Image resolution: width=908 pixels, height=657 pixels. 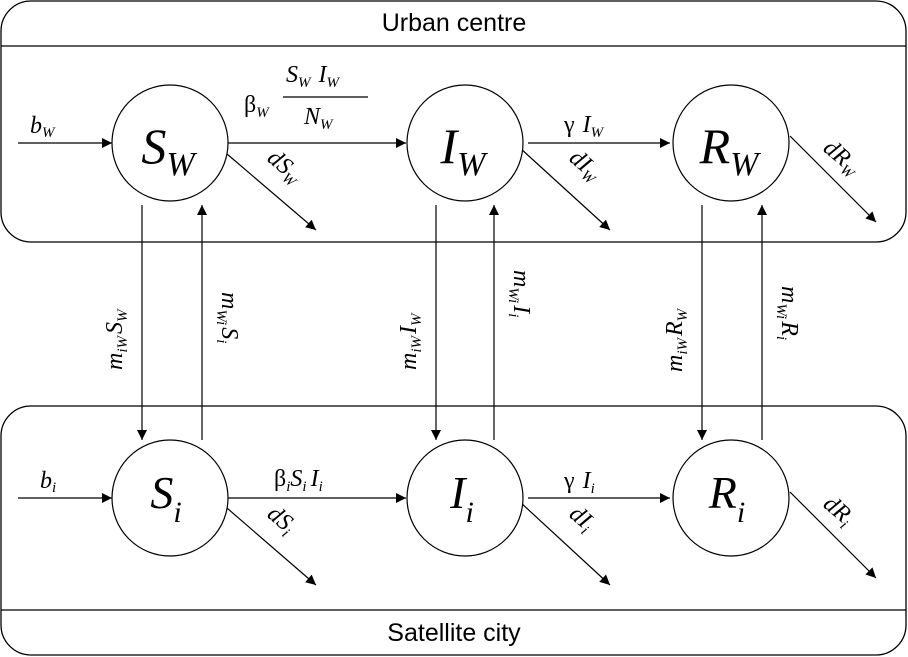 What do you see at coordinates (116, 339) in the screenshot?
I see `migration-label-s-down: miWSW` at bounding box center [116, 339].